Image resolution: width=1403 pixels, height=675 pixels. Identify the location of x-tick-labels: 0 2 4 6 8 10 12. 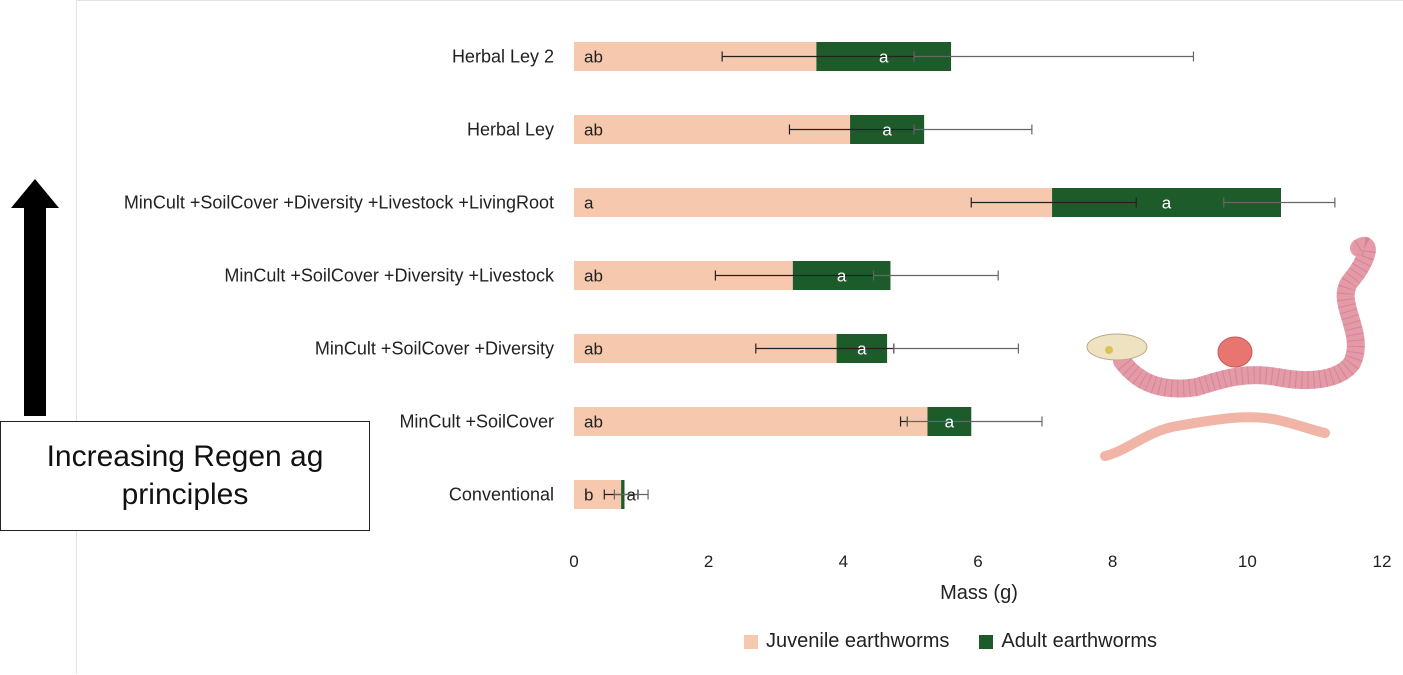
(980, 561).